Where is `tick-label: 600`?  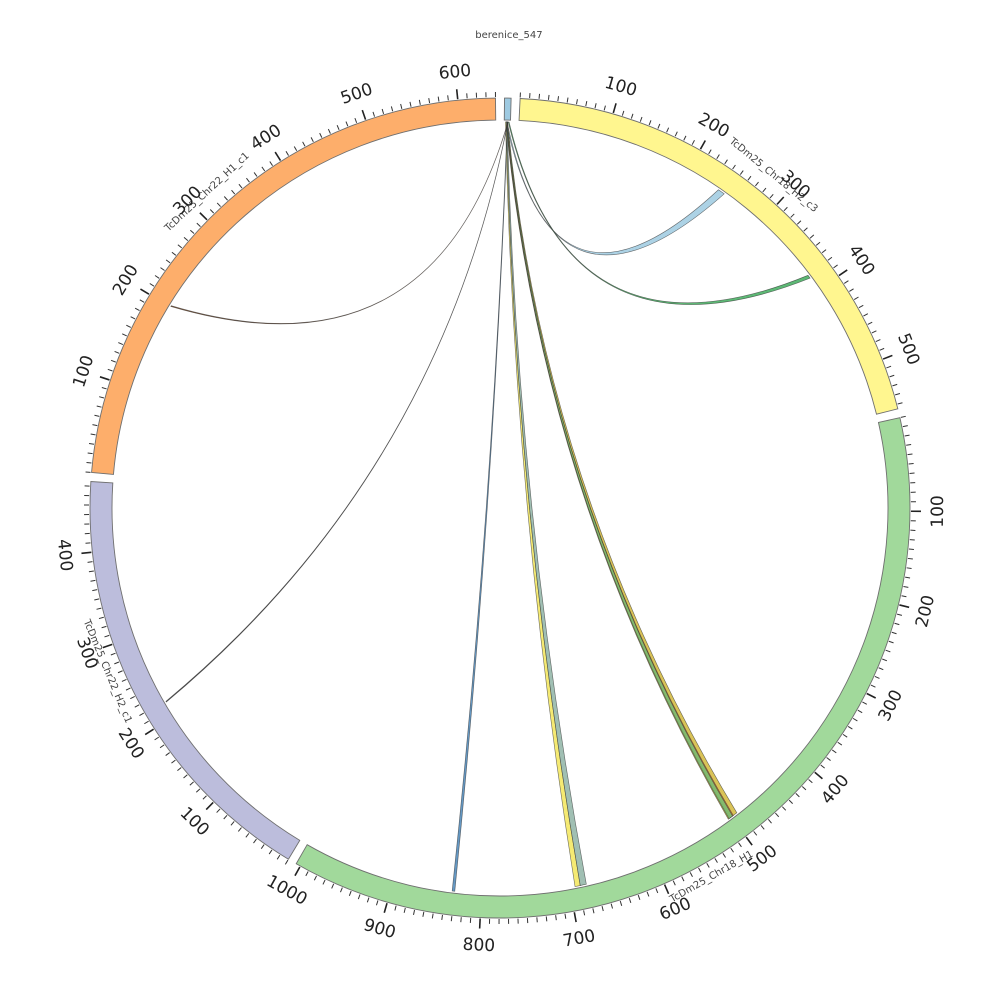
tick-label: 600 is located at coordinates (455, 72).